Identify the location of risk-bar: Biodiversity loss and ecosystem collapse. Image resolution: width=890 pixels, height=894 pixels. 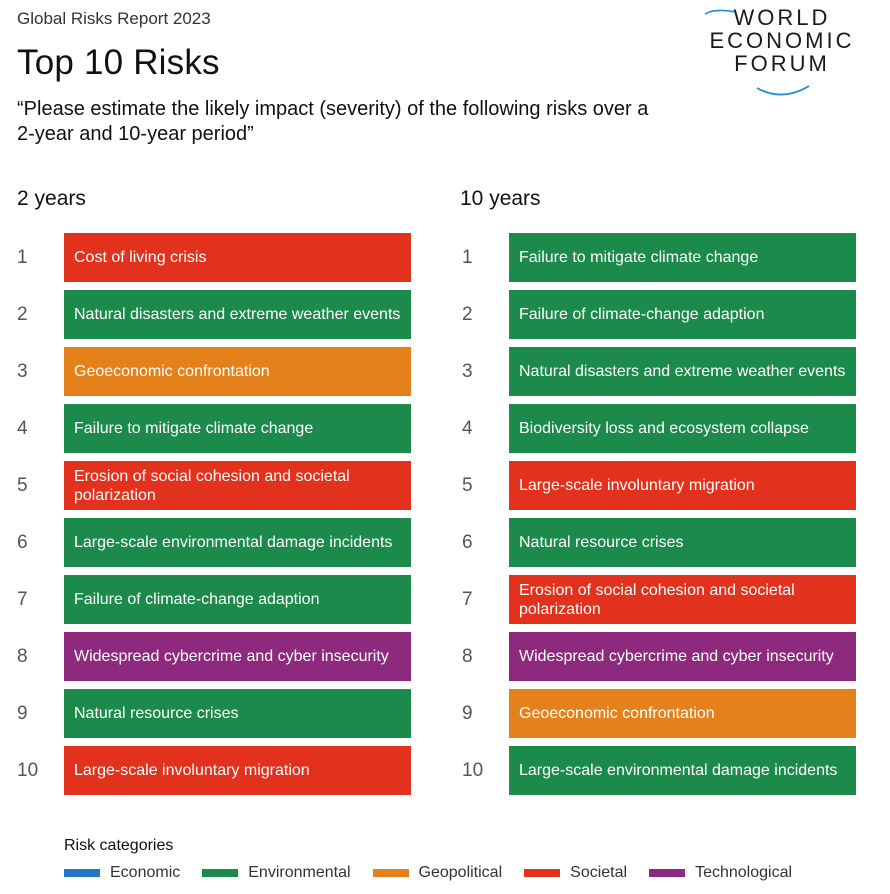
(682, 428).